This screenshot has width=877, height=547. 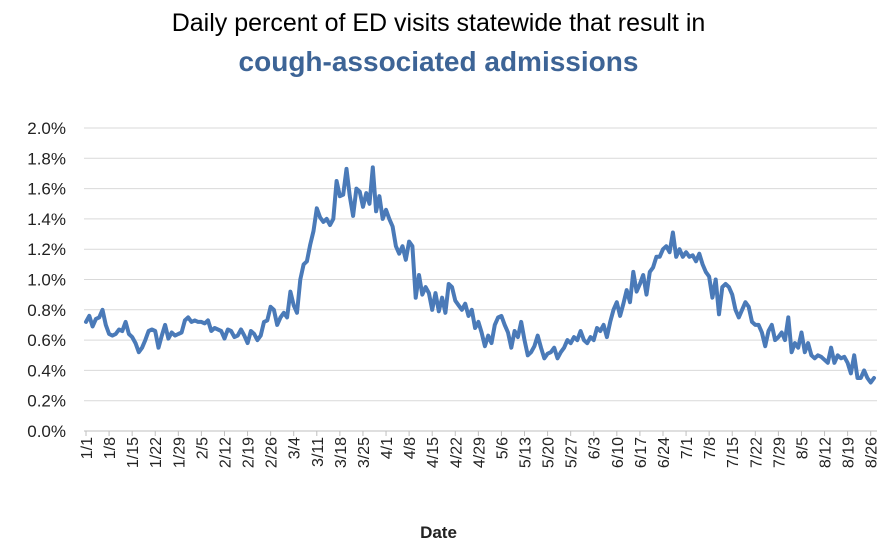 What do you see at coordinates (802, 448) in the screenshot?
I see `x-tick-label: 8/5` at bounding box center [802, 448].